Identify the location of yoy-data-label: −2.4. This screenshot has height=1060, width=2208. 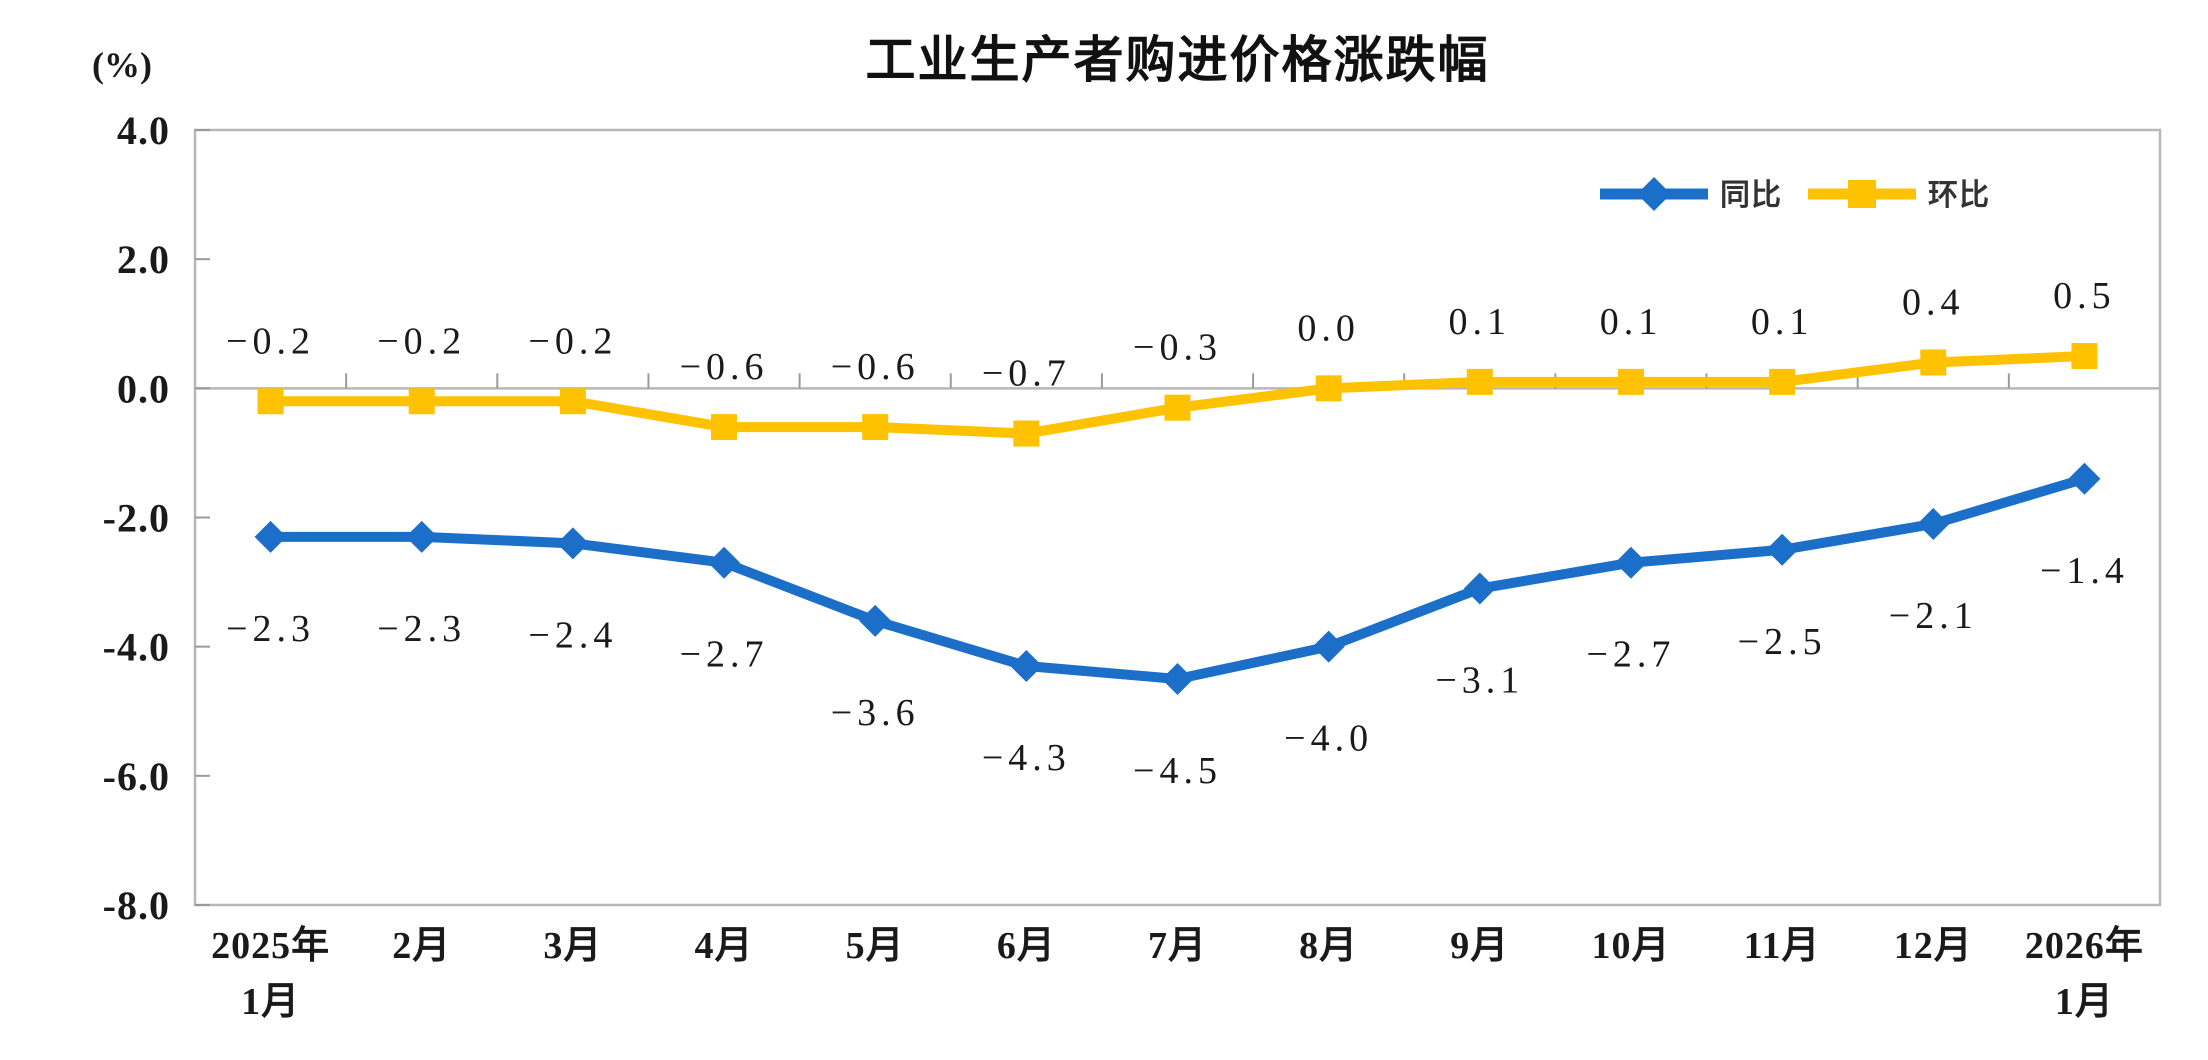
(572, 635).